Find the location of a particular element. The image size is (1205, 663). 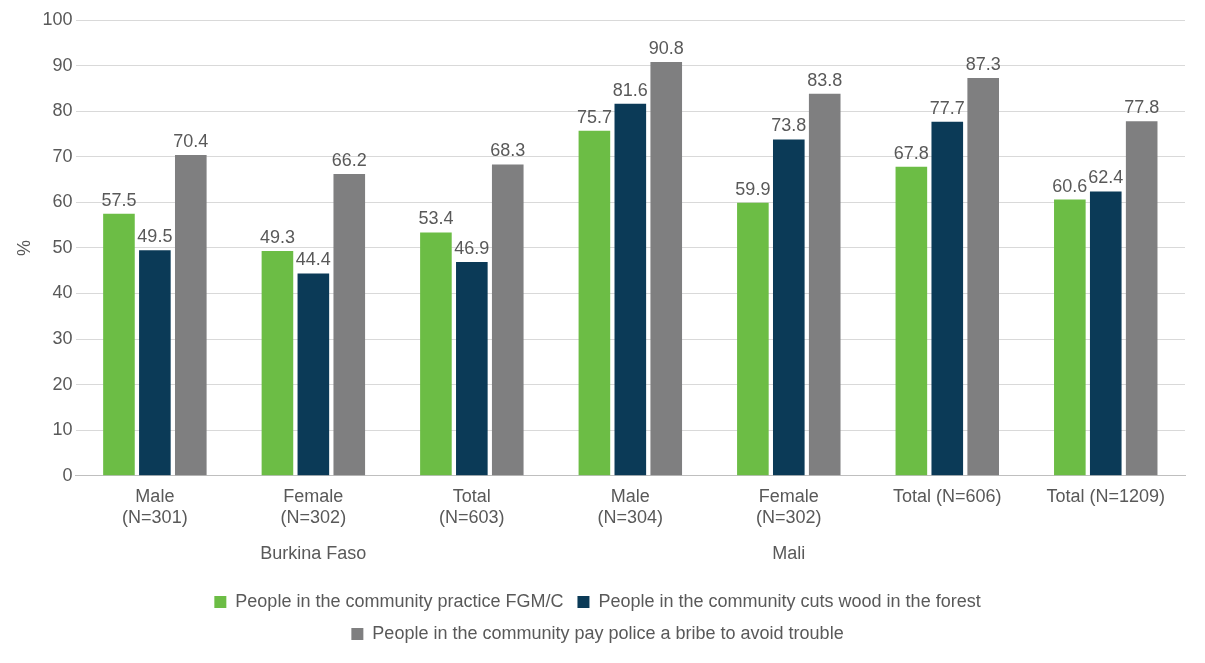

legend-label: People in the community pay police a bribe to avoid trouble is located at coordinates (608, 632).